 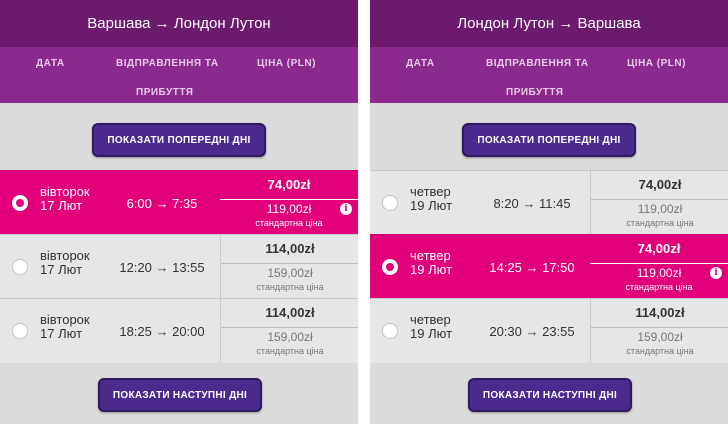 What do you see at coordinates (162, 203) in the screenshot?
I see `flight-time: 6:00 → 7:35` at bounding box center [162, 203].